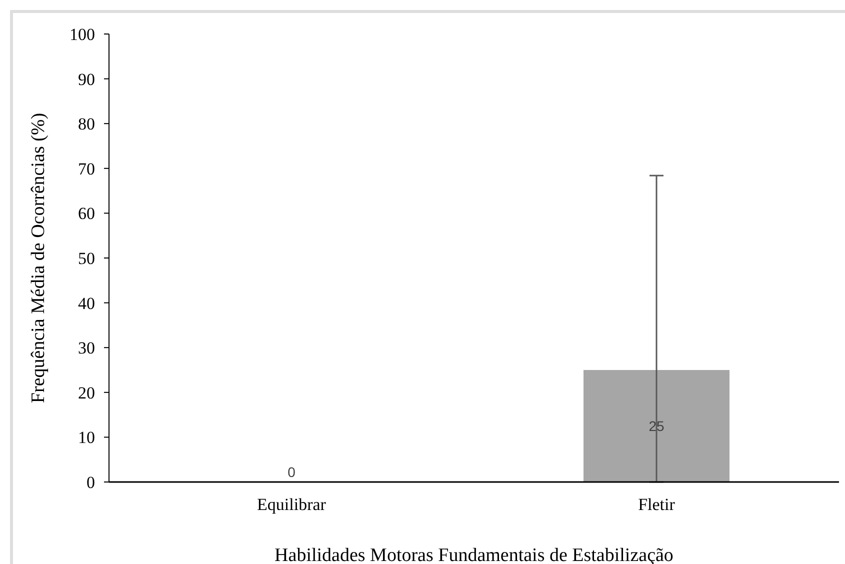 The height and width of the screenshot is (564, 845). What do you see at coordinates (86, 392) in the screenshot?
I see `y-tick-label: 20` at bounding box center [86, 392].